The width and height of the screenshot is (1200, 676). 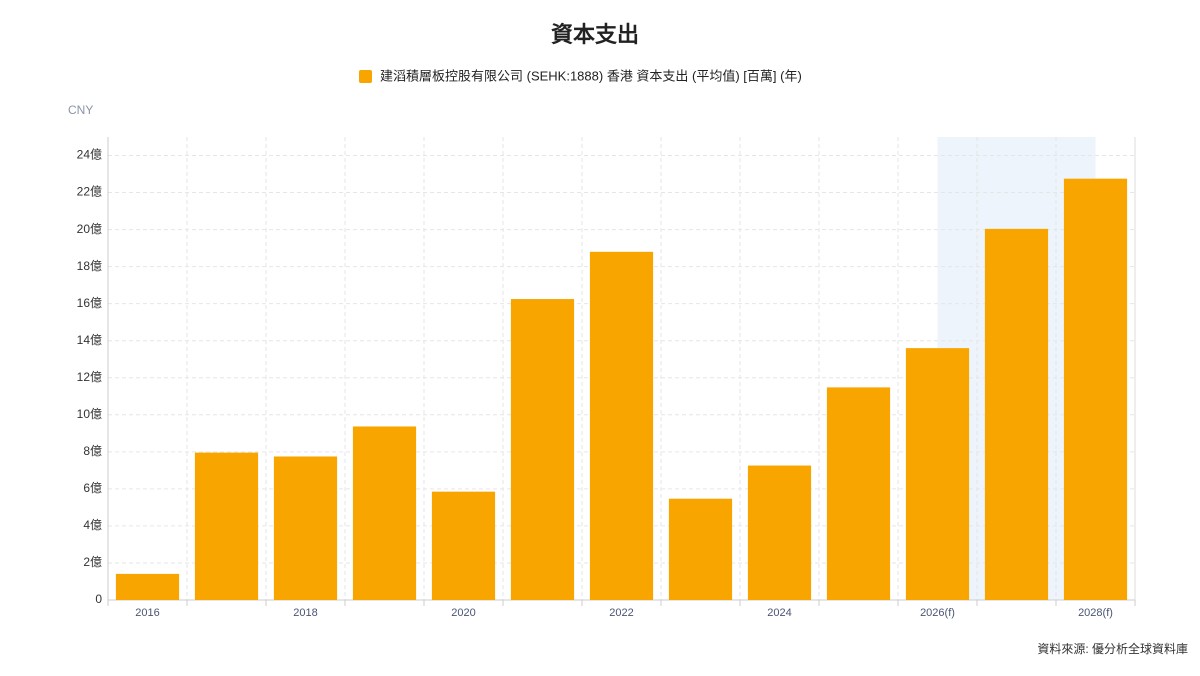 What do you see at coordinates (89, 303) in the screenshot?
I see `y-tick-label: 16億` at bounding box center [89, 303].